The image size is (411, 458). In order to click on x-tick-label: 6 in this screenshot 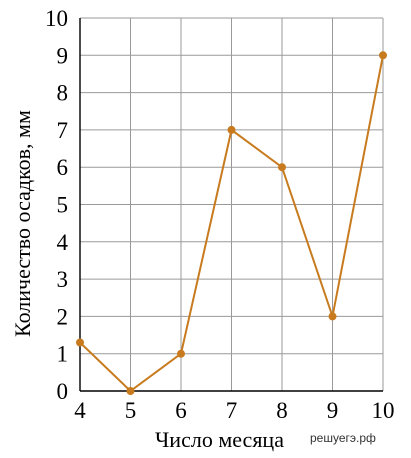, I will do `click(181, 410)`.